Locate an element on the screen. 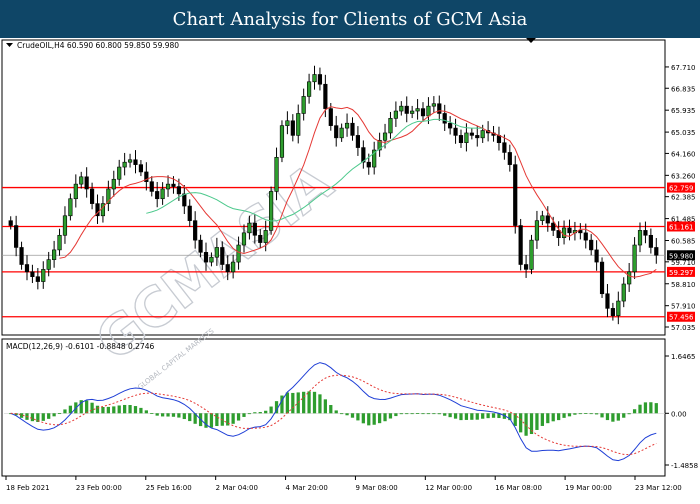 This screenshot has height=504, width=700. y-tick-label: 60.585 is located at coordinates (683, 242).